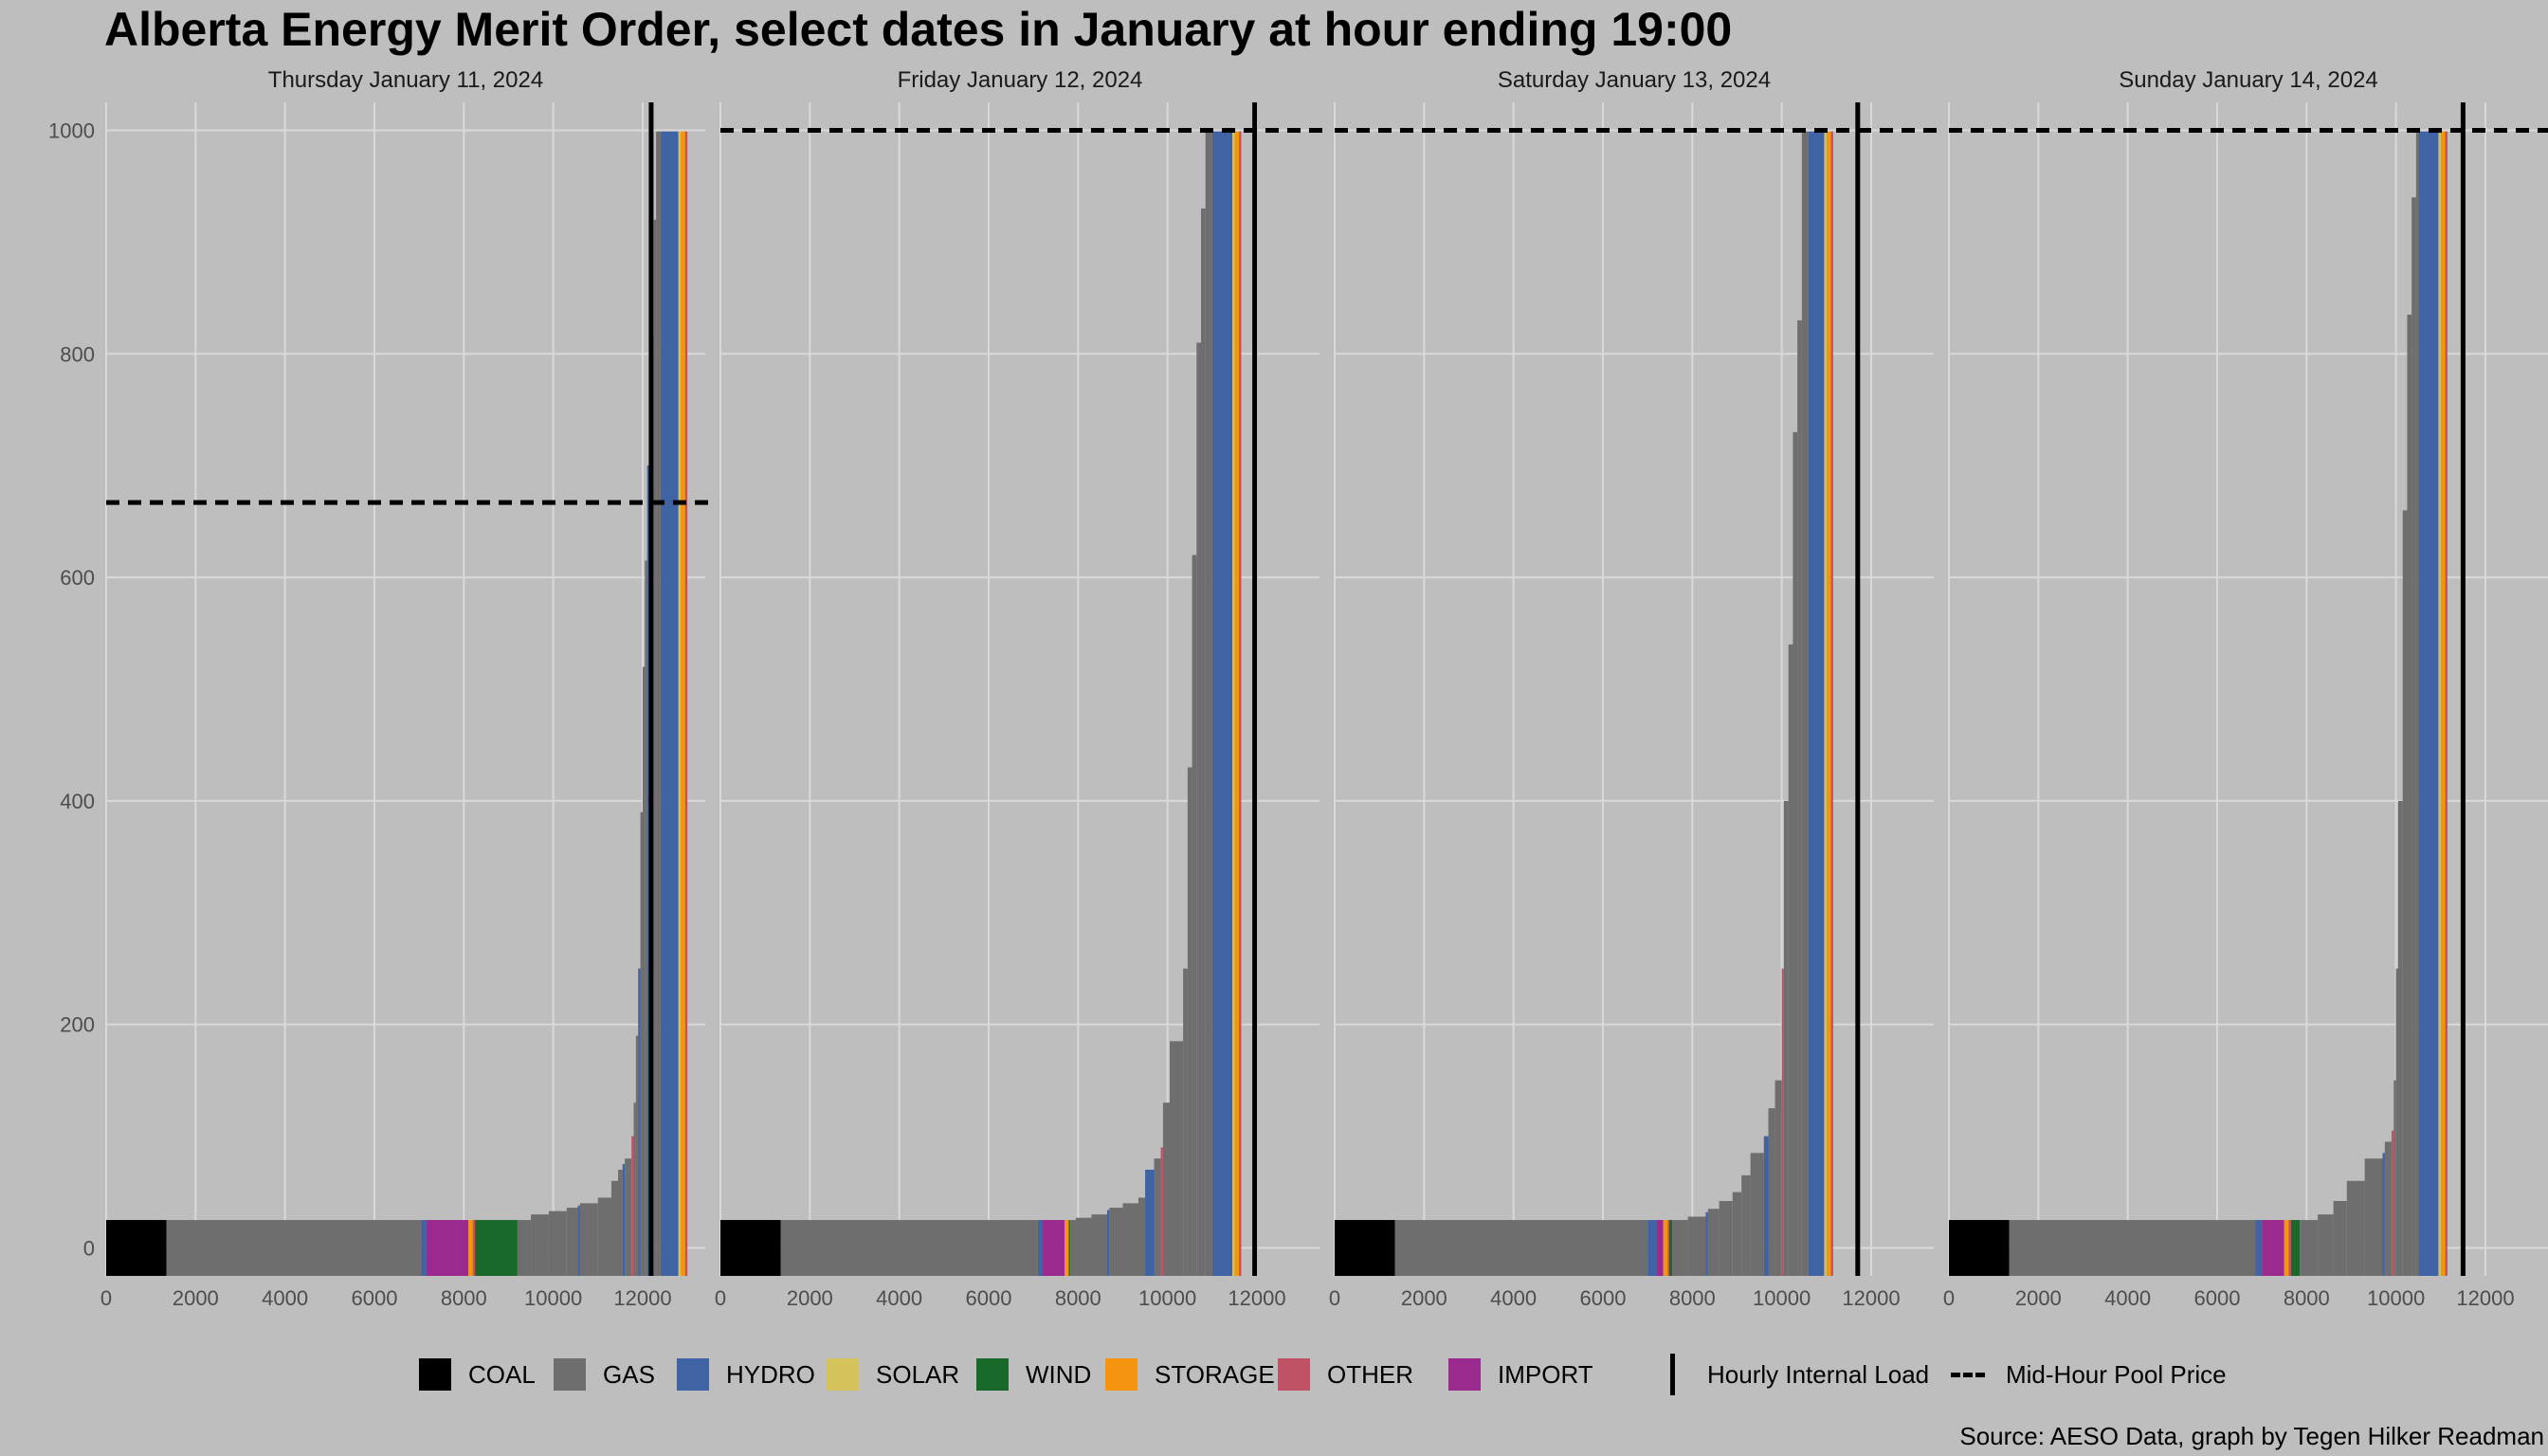 Image resolution: width=2548 pixels, height=1456 pixels. What do you see at coordinates (2248, 80) in the screenshot?
I see `facet-title: Sunday January 14, 2024` at bounding box center [2248, 80].